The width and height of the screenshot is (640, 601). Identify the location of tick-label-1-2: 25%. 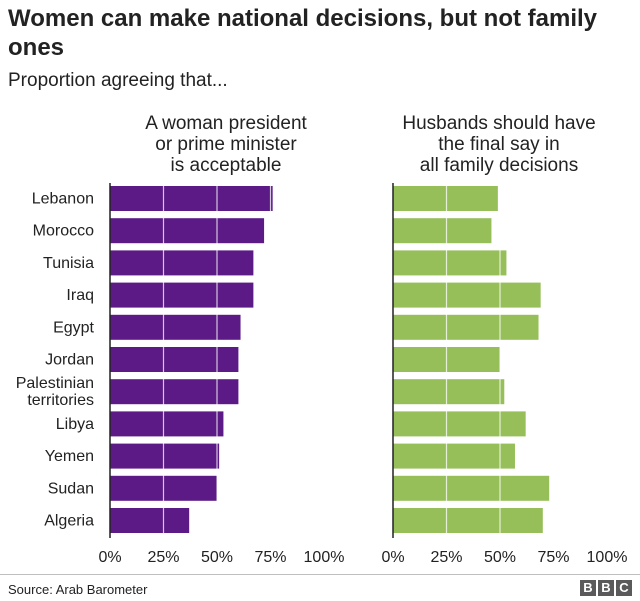
(163, 557).